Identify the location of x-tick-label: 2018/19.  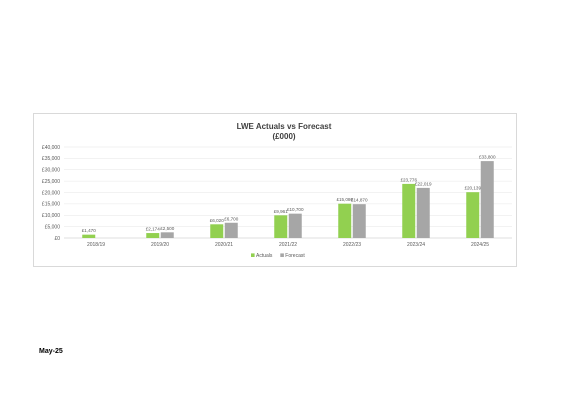
(96, 245).